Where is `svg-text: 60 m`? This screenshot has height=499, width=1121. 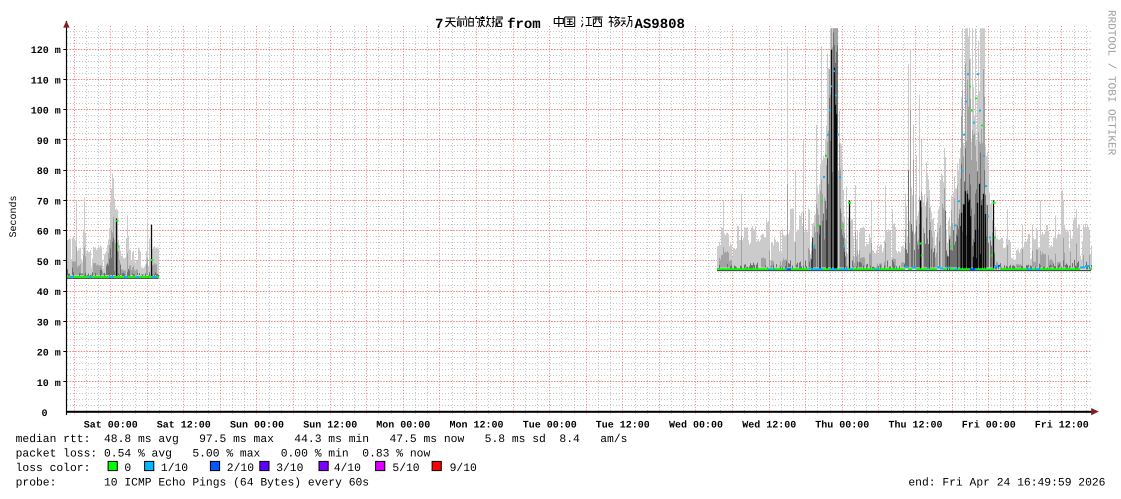 svg-text: 60 m is located at coordinates (49, 233).